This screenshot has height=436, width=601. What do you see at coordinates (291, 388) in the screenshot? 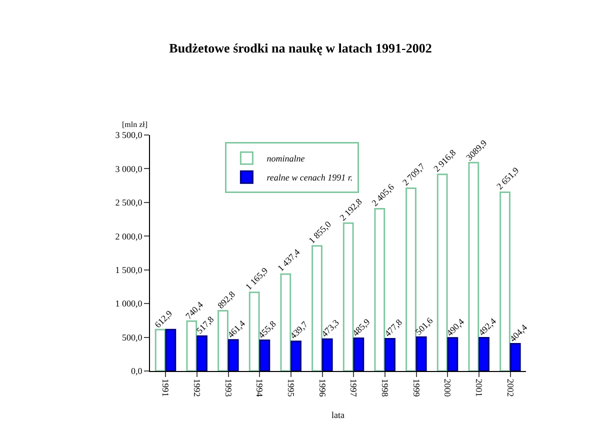
I see `x-tick-label: 1995` at bounding box center [291, 388].